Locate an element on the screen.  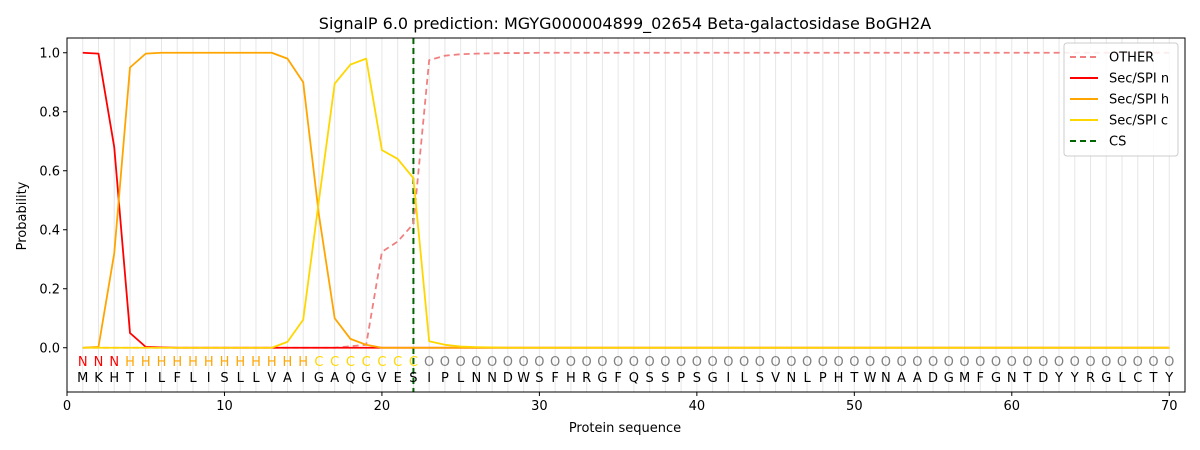
x-tick-label: 70 is located at coordinates (1169, 406).